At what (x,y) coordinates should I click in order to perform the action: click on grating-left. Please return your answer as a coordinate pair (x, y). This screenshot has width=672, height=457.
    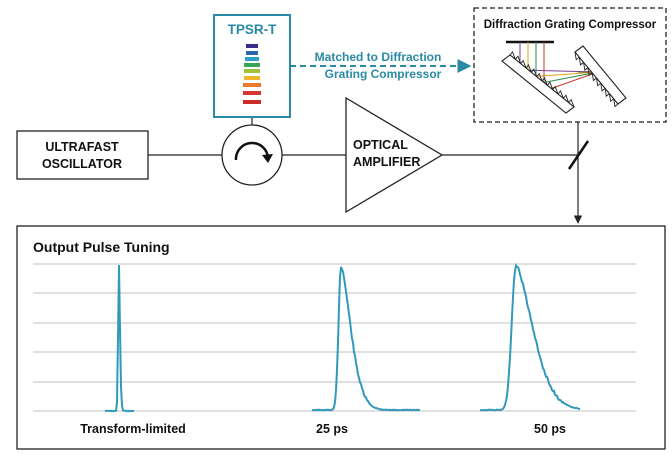
    Looking at the image, I should click on (538, 82).